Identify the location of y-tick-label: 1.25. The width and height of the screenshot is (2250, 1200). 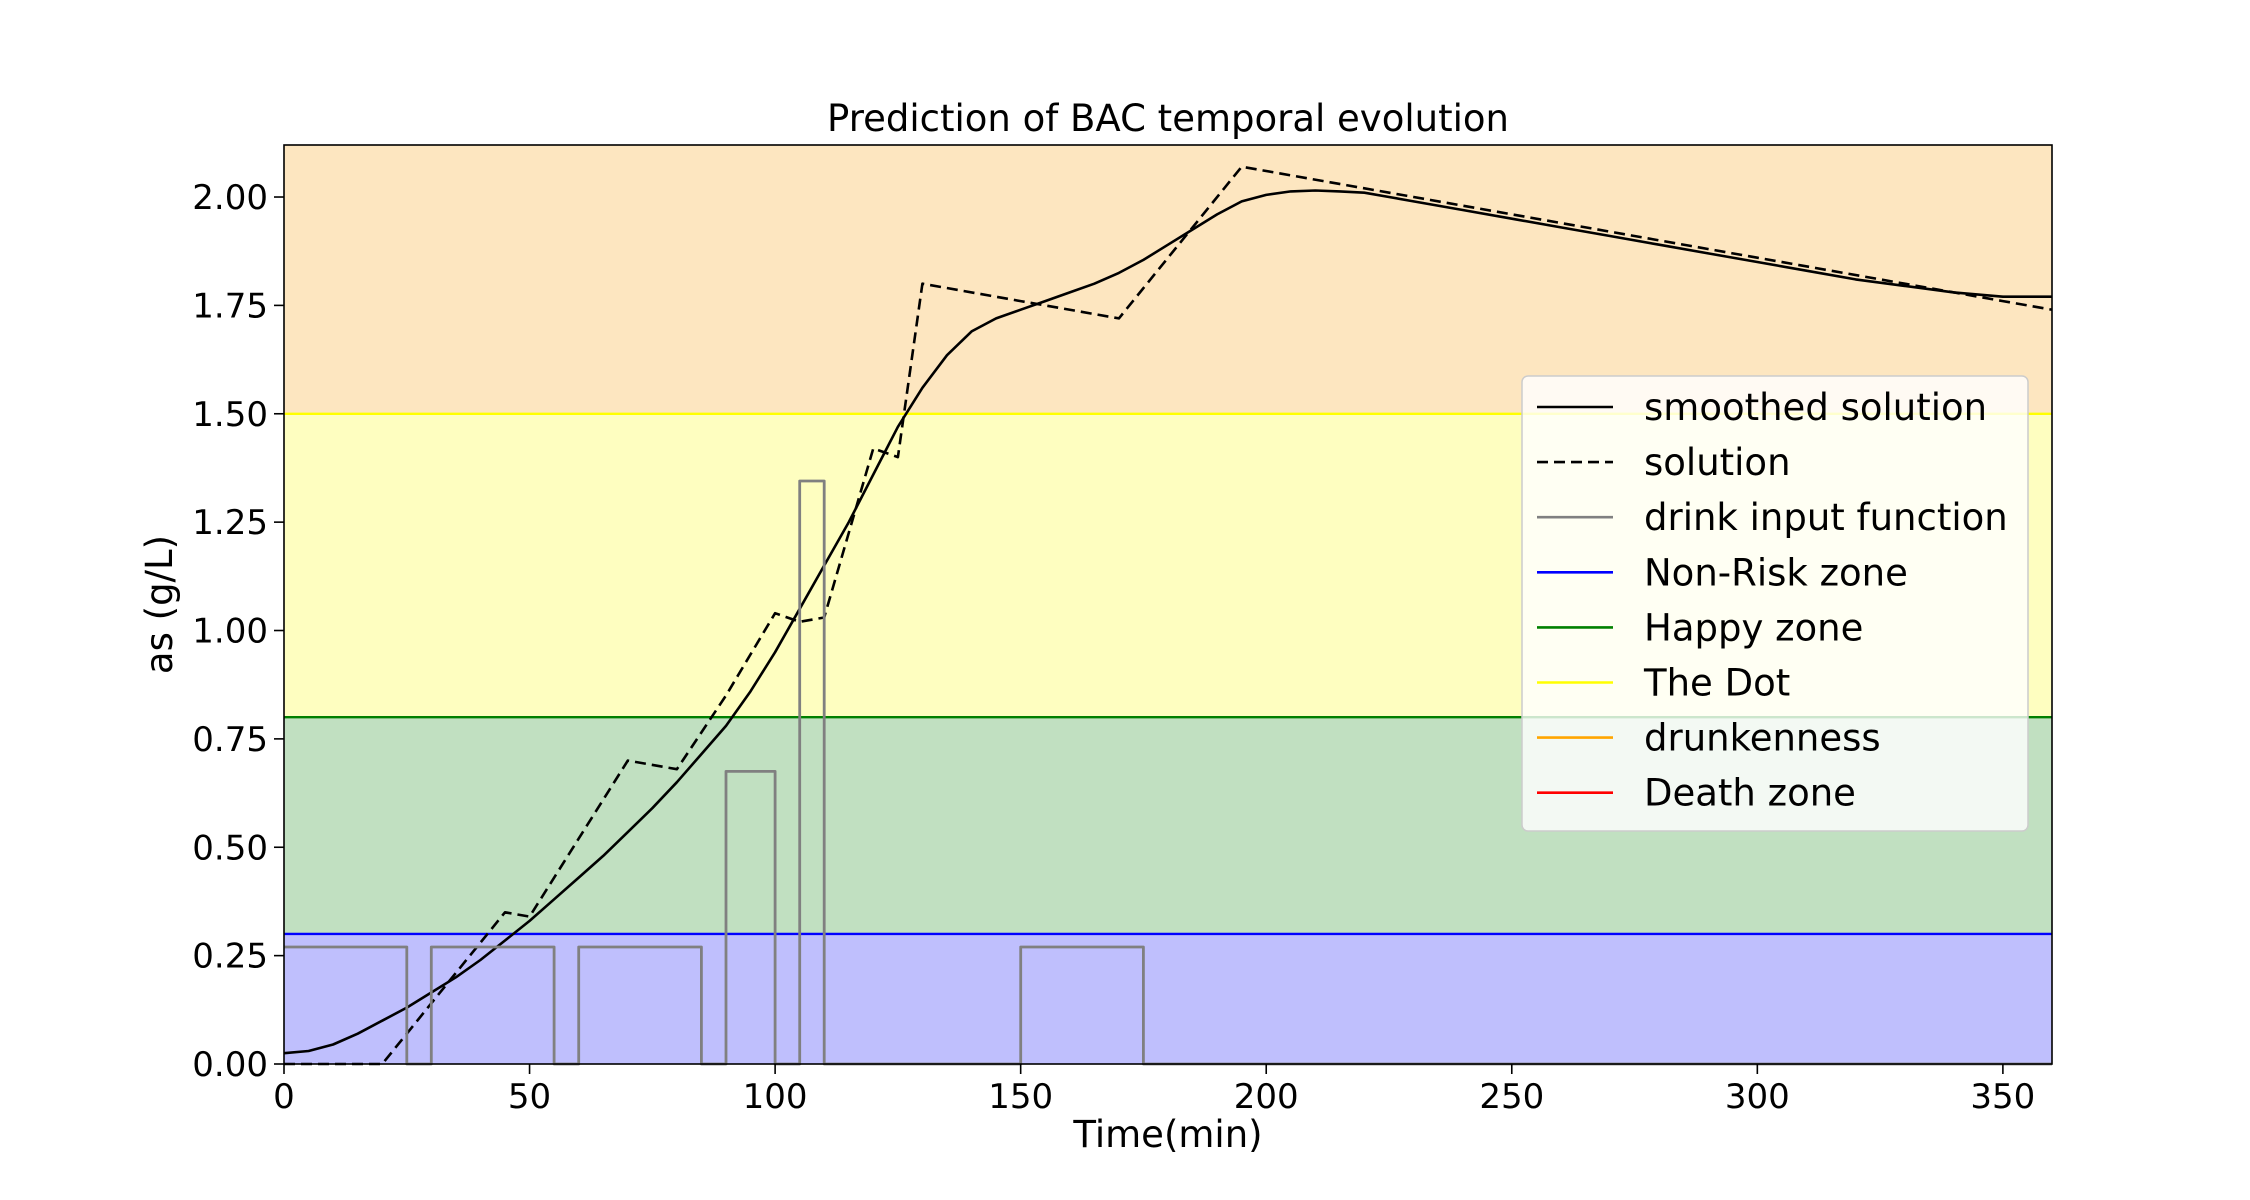
(230, 523).